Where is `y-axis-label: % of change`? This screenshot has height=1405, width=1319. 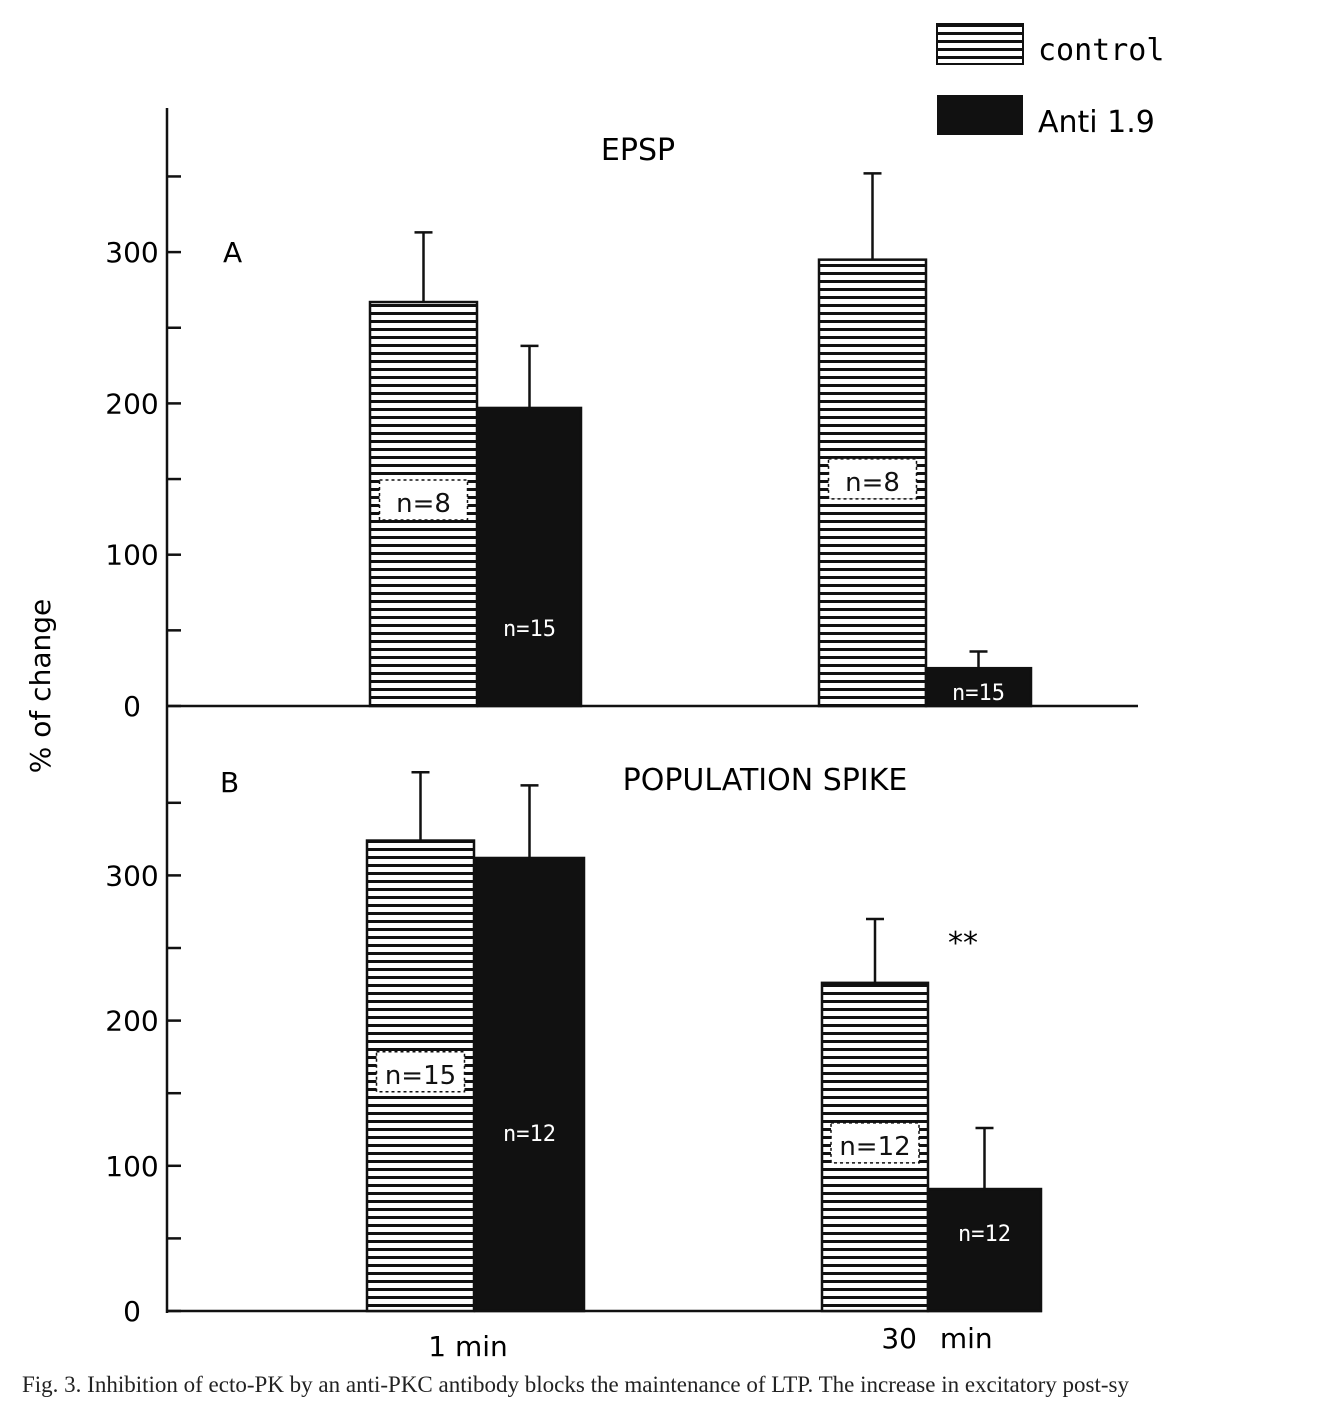 y-axis-label: % of change is located at coordinates (40, 686).